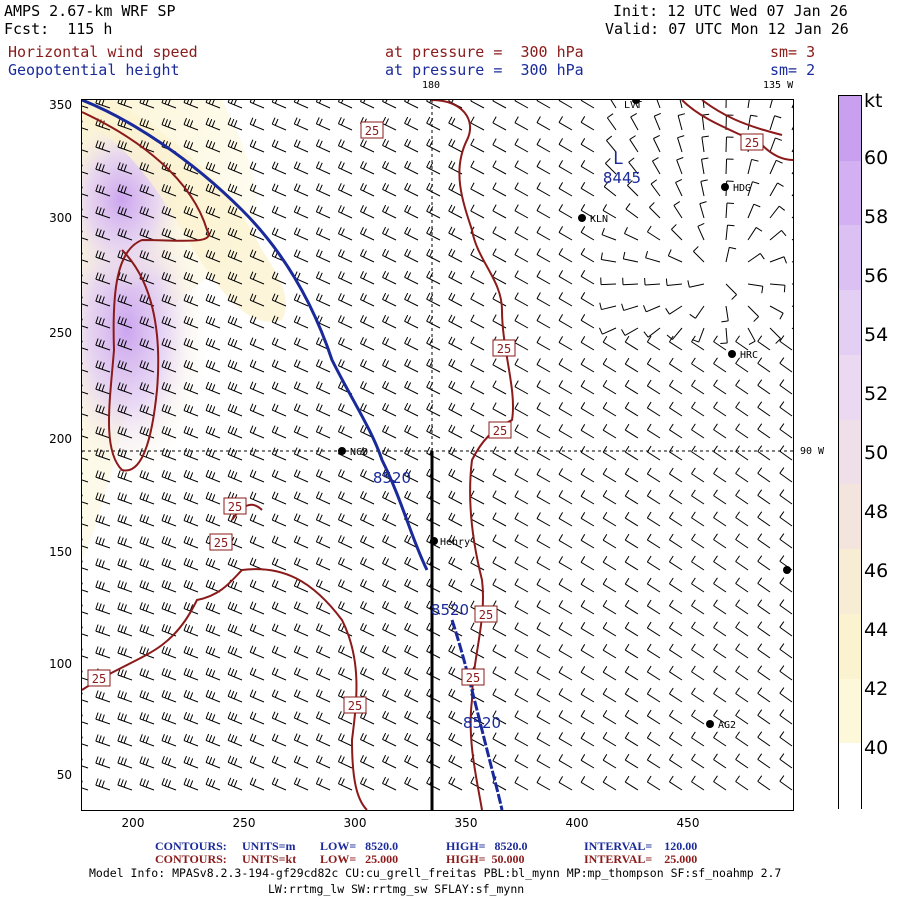  I want to click on colorbar-swatch, so click(850, 387).